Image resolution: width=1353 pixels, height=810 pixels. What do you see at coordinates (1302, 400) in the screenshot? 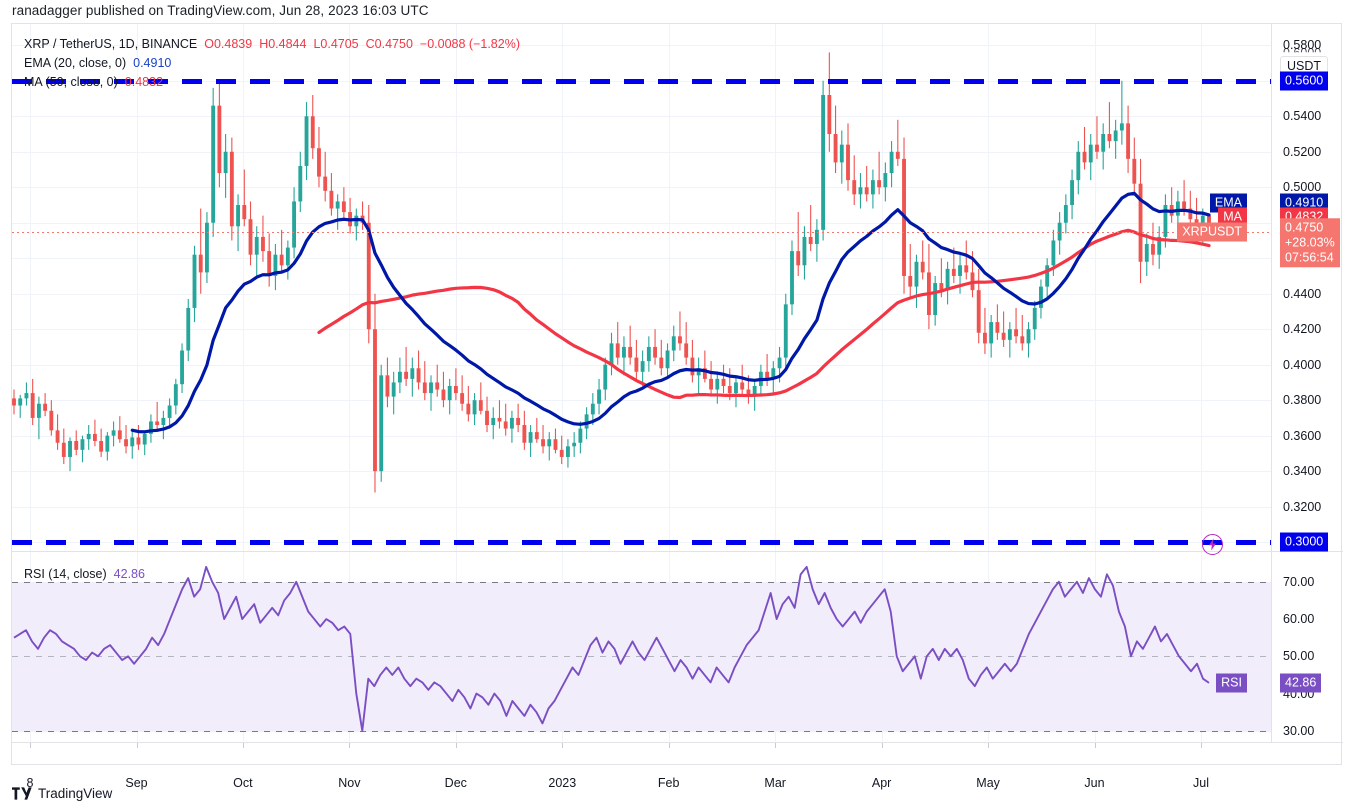
I see `price-axis-label: 0.3800` at bounding box center [1302, 400].